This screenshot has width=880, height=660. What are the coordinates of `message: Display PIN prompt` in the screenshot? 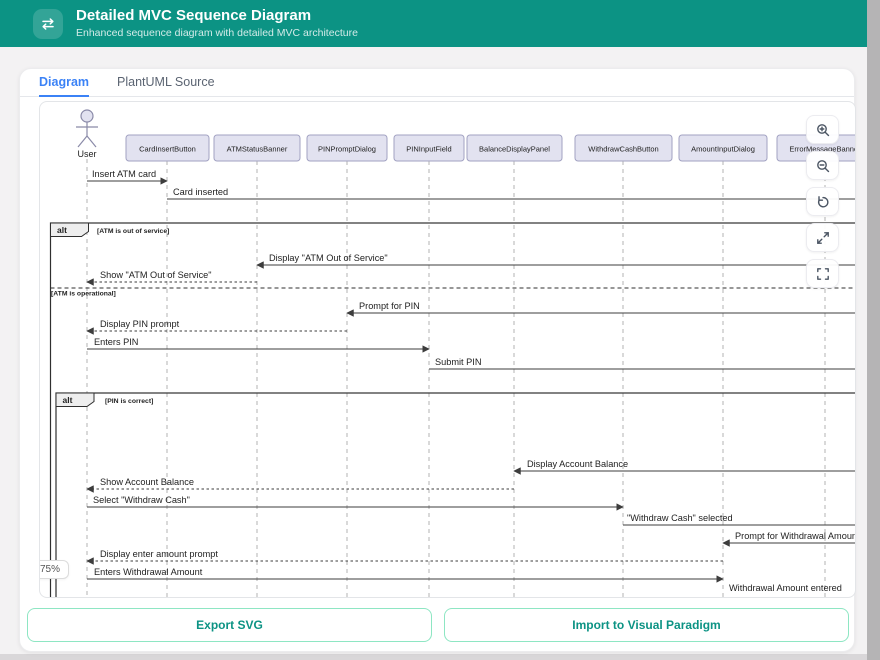 It's located at (216, 327).